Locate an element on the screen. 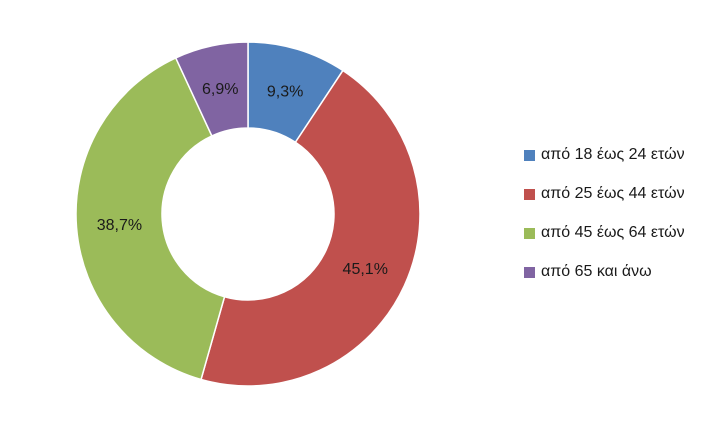  legend-label-65-plus: από 65 και άνω is located at coordinates (596, 271).